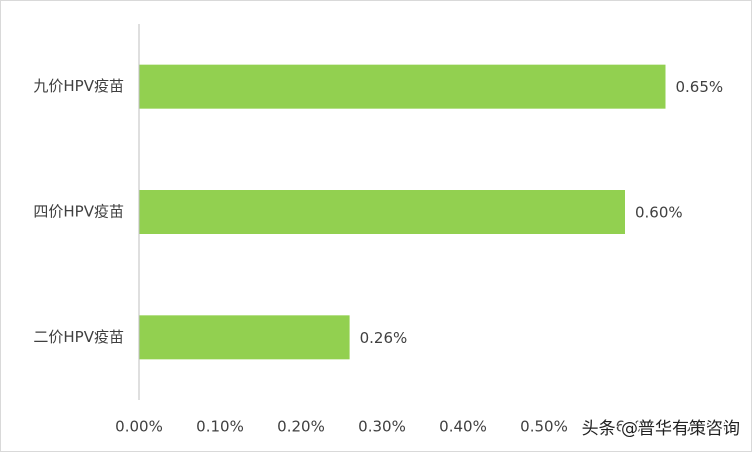 Image resolution: width=752 pixels, height=452 pixels. I want to click on x-tick-label: 0.20%, so click(301, 427).